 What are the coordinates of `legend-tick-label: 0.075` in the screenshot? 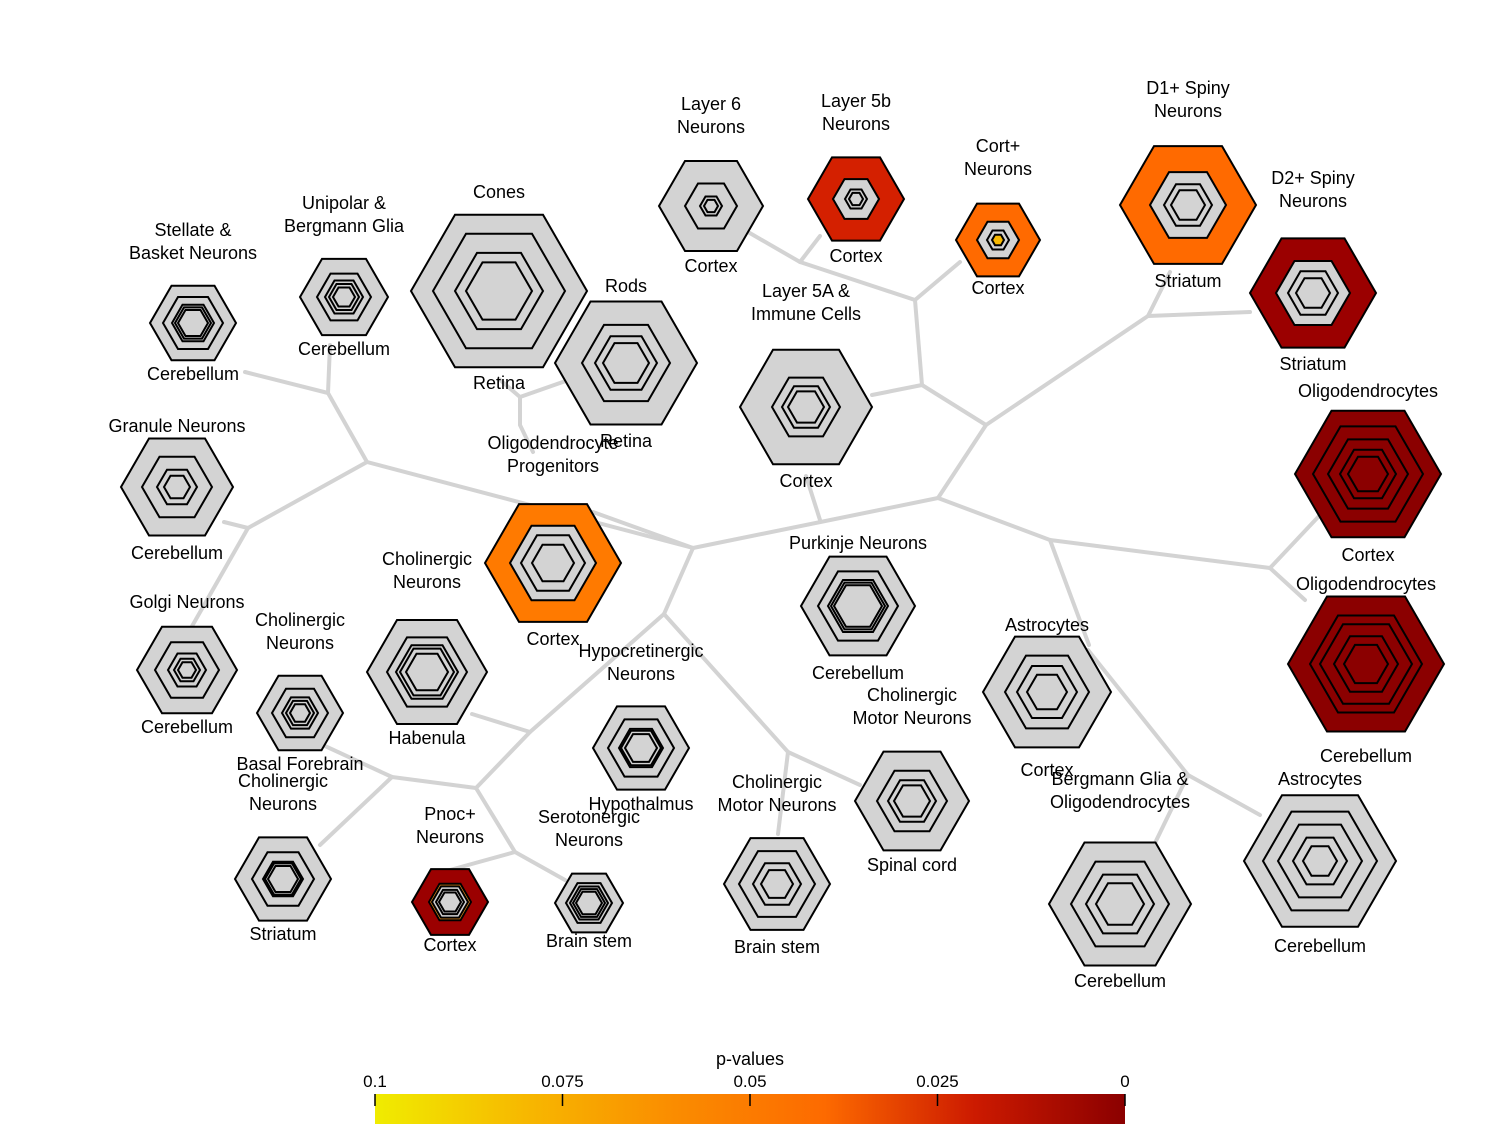 It's located at (562, 1081).